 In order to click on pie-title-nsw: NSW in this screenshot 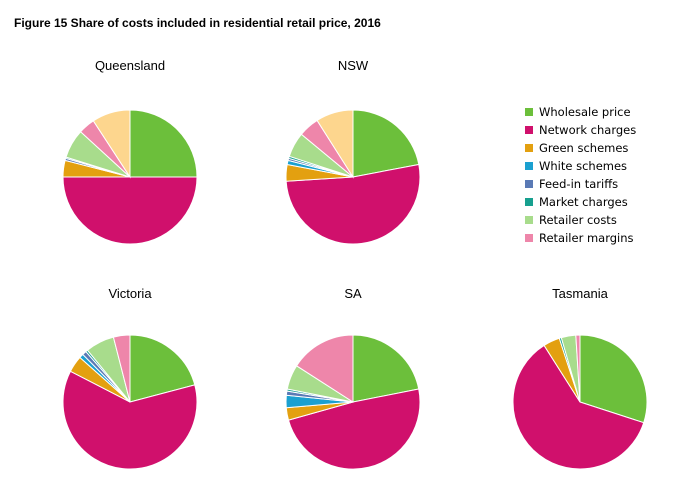, I will do `click(353, 65)`.